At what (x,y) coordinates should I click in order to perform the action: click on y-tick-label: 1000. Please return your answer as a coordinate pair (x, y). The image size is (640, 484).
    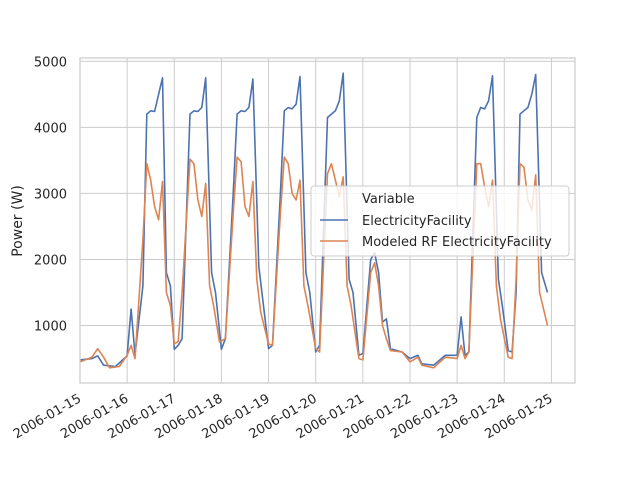
    Looking at the image, I should click on (50, 327).